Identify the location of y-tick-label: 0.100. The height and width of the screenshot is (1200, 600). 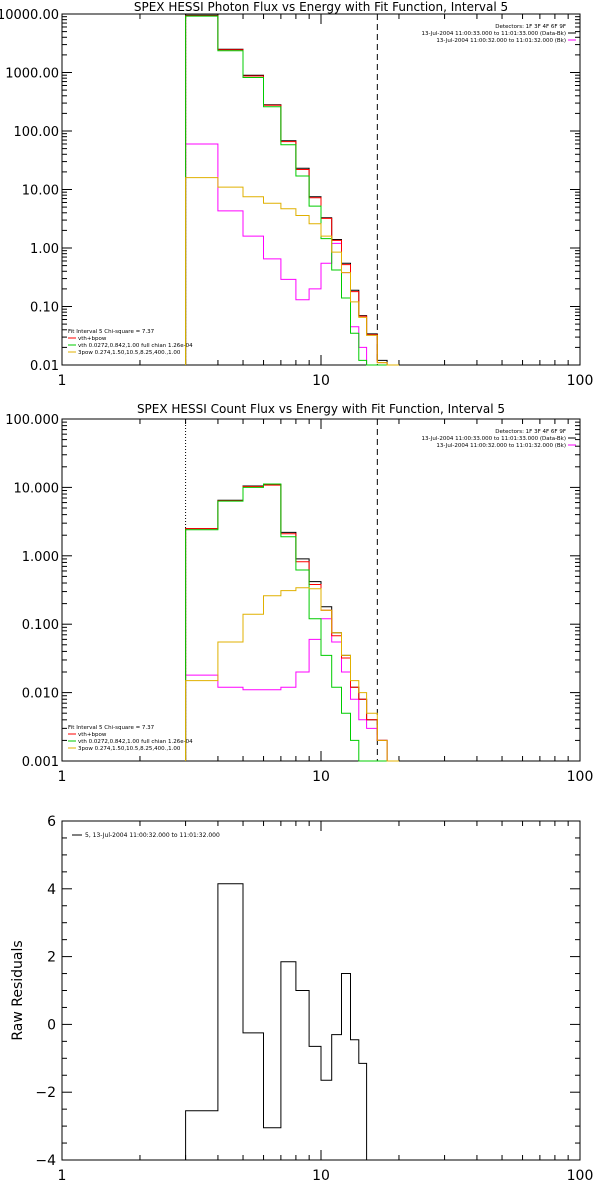
(40, 625).